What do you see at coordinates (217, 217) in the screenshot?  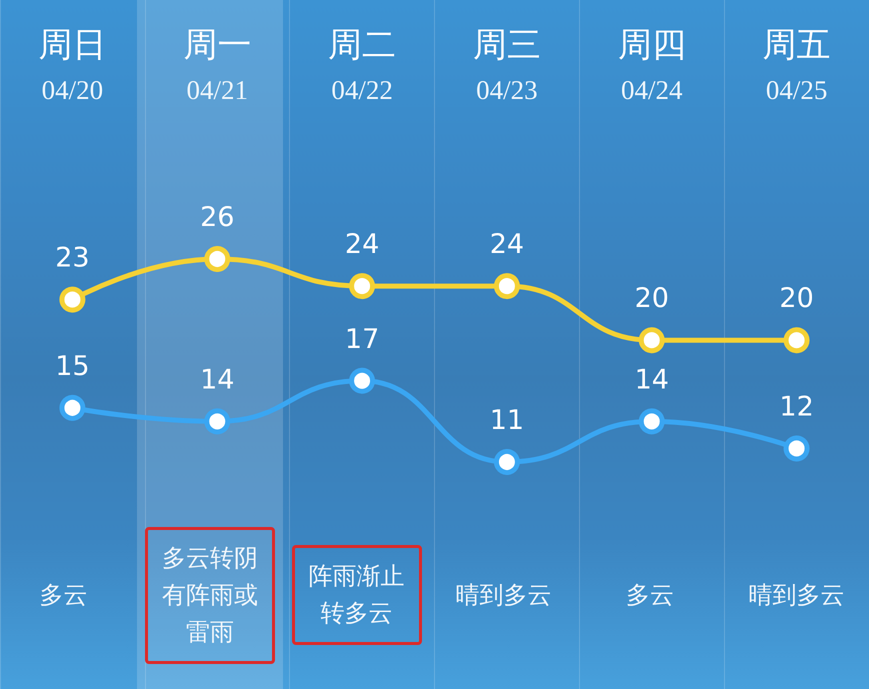 I see `data-label: 26` at bounding box center [217, 217].